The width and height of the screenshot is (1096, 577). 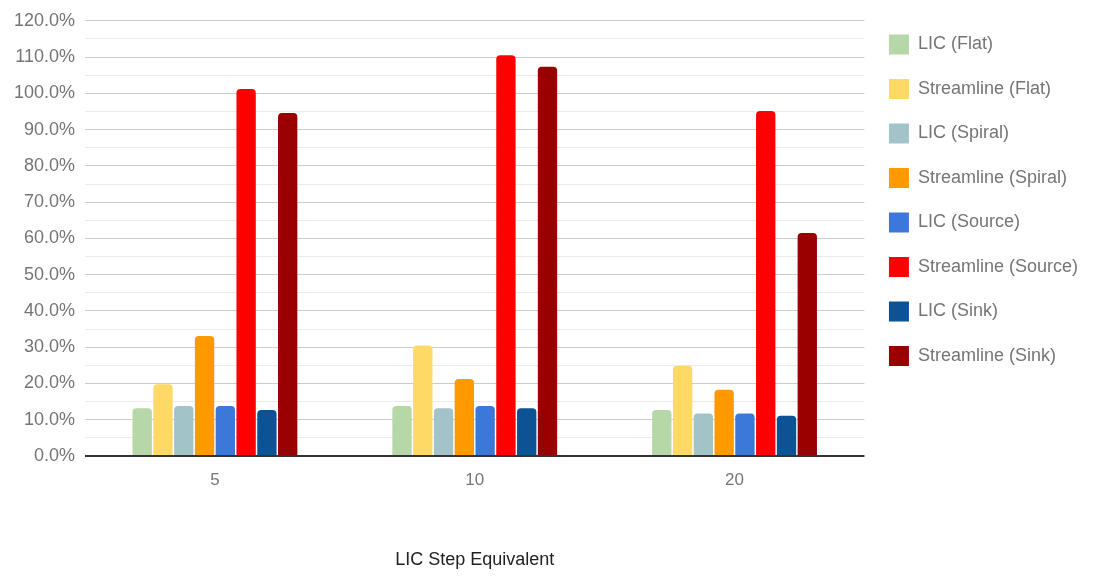 What do you see at coordinates (50, 237) in the screenshot?
I see `y-tick-label: 60.0%` at bounding box center [50, 237].